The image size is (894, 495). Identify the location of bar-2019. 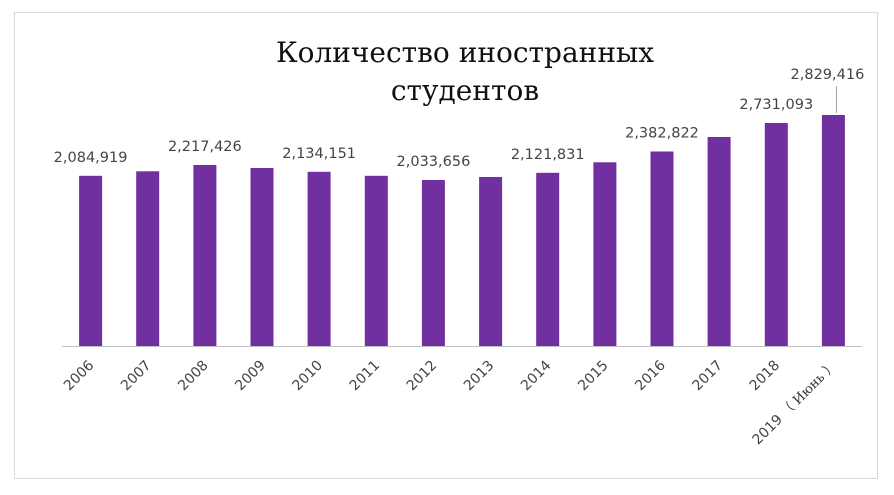
(833, 230).